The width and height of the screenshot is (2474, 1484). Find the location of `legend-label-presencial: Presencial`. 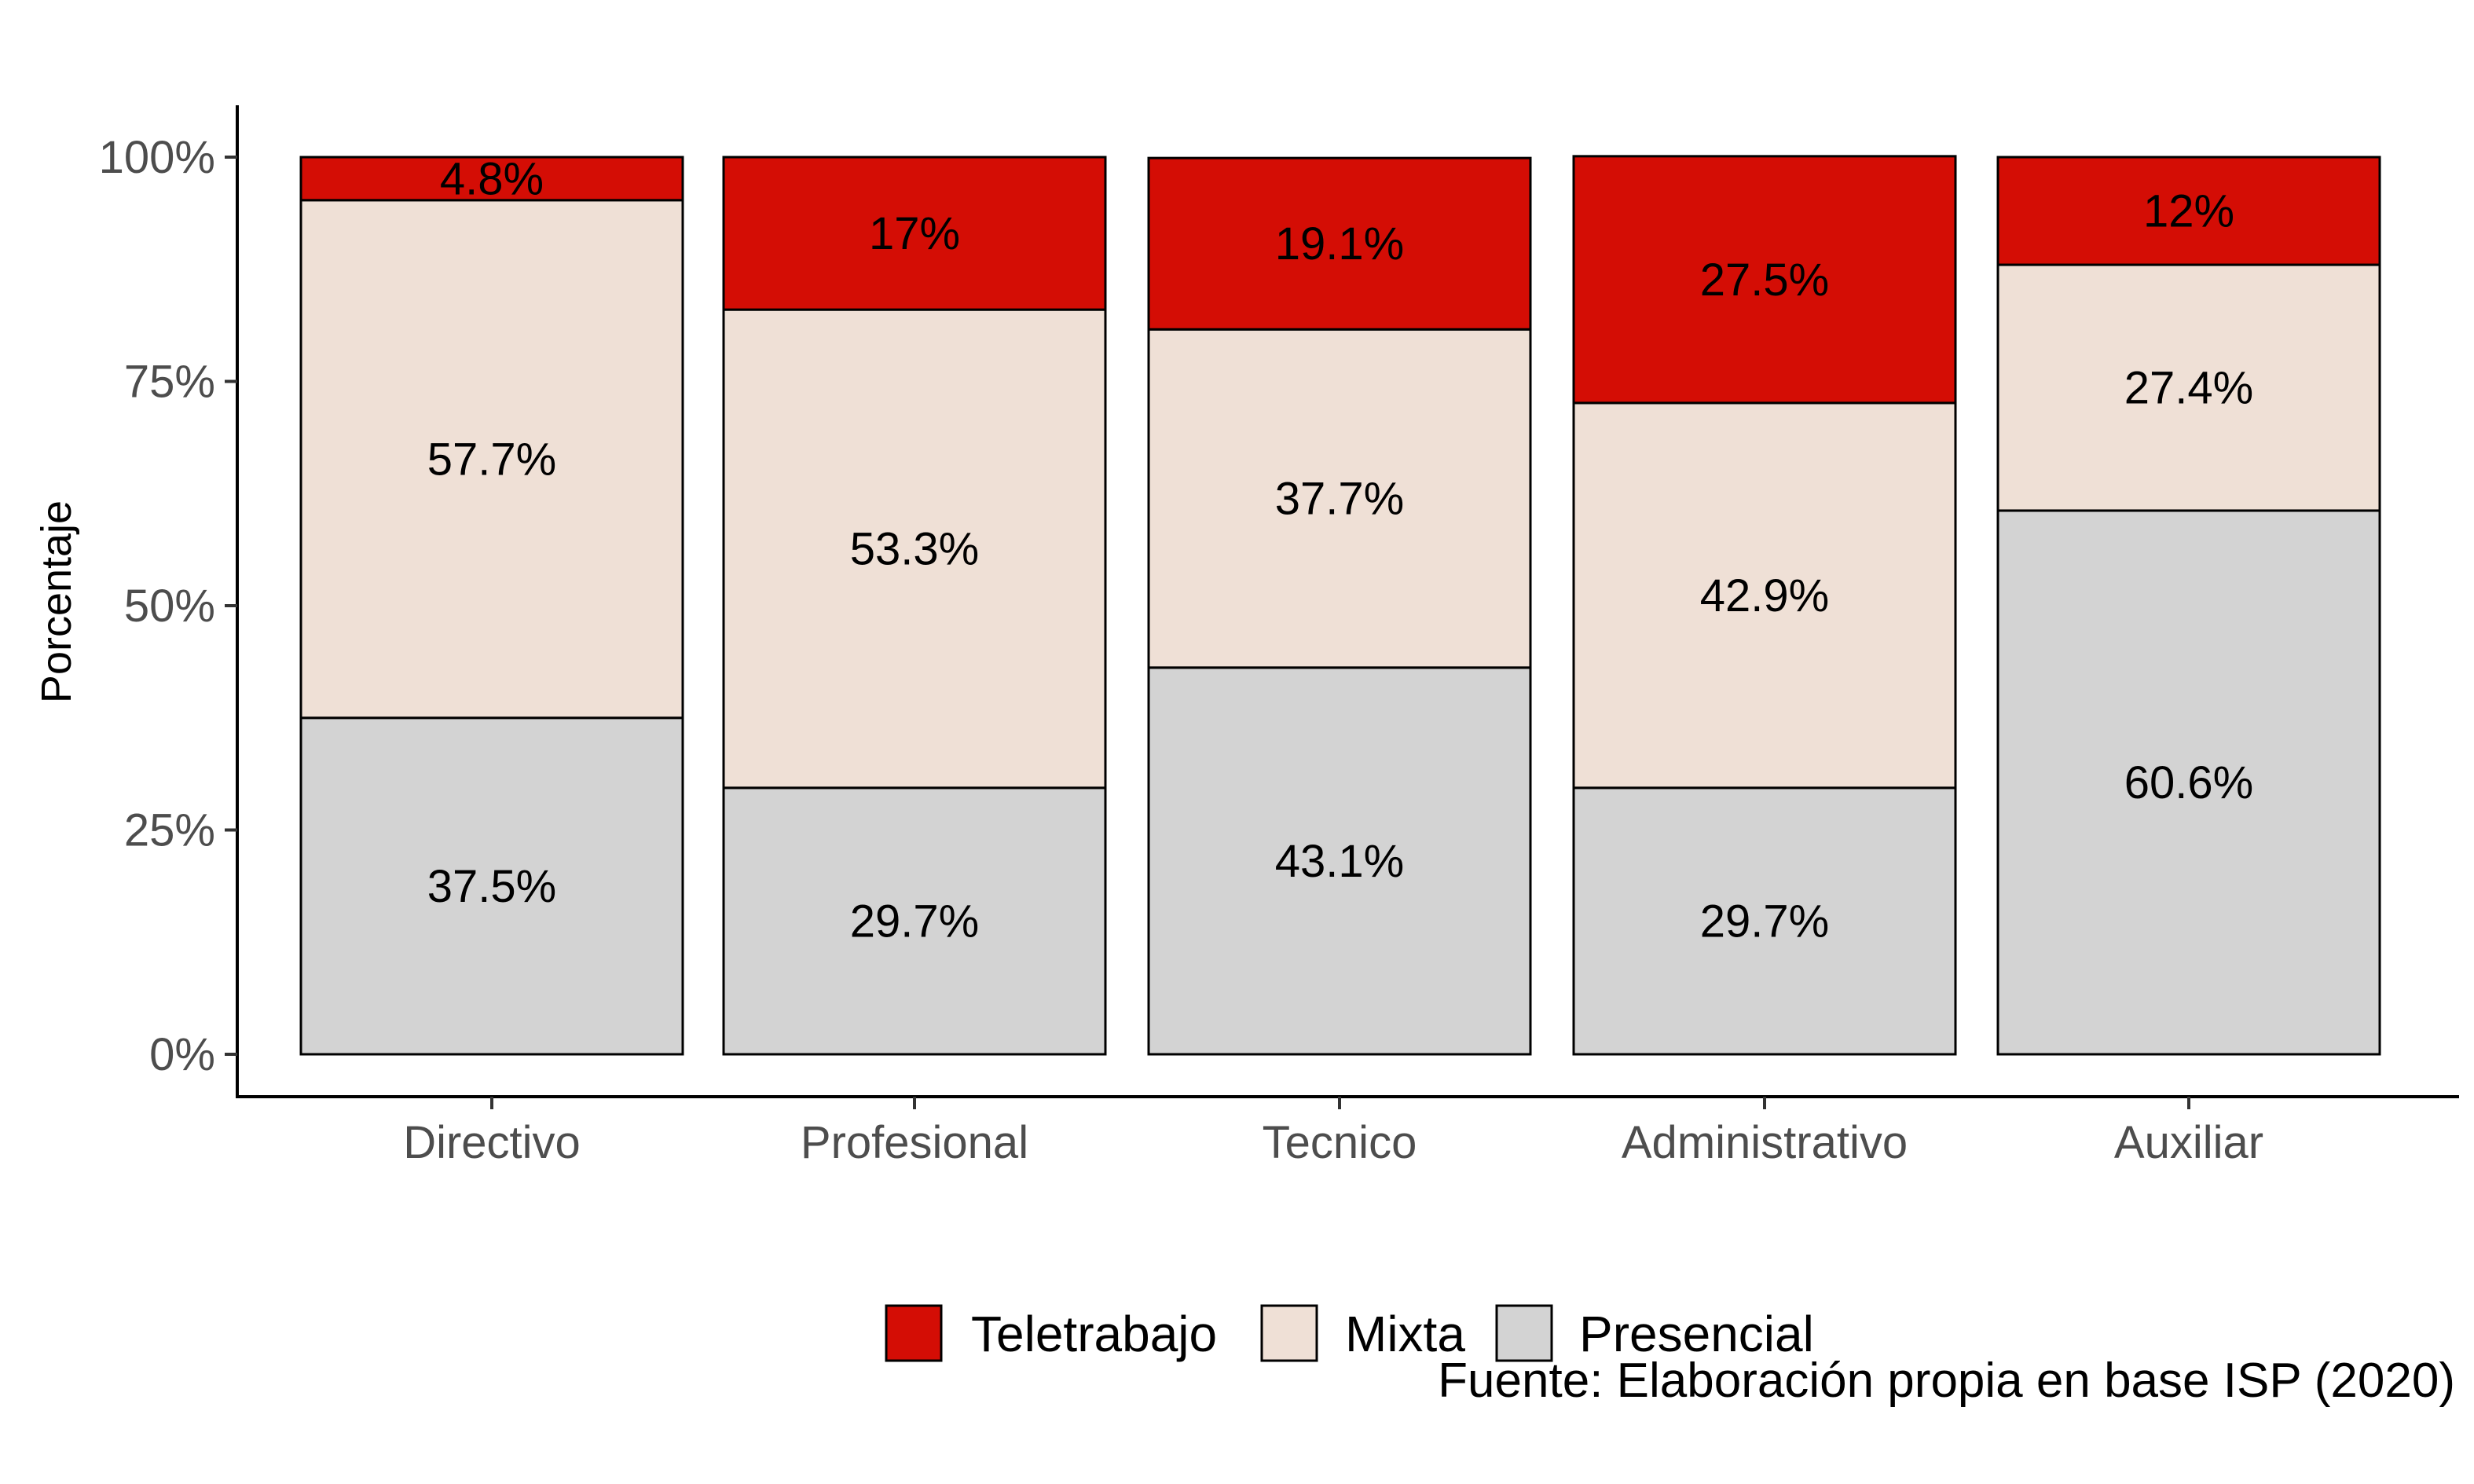

legend-label-presencial: Presencial is located at coordinates (1696, 1334).